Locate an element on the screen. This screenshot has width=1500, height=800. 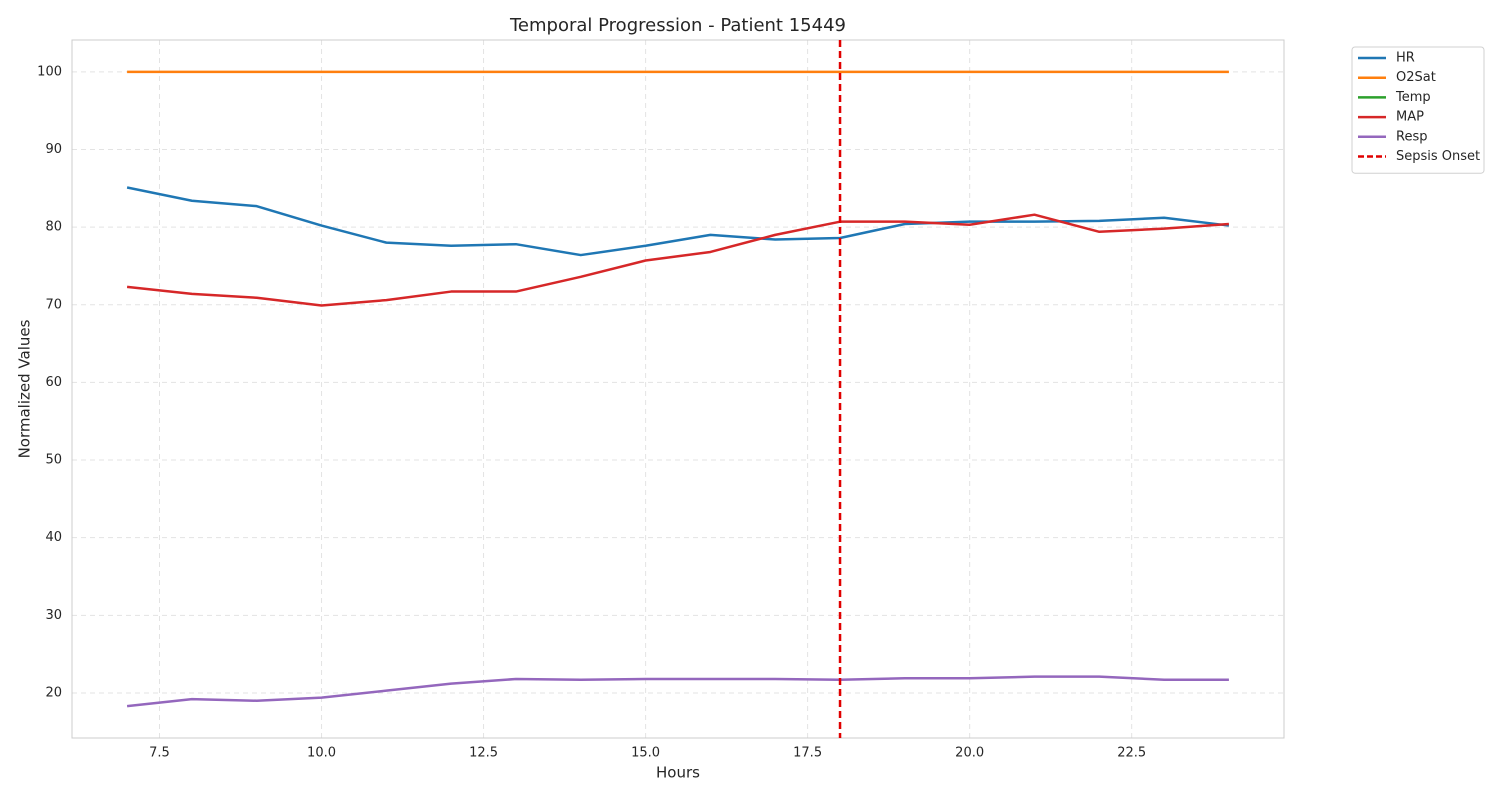
legend-label: O2Sat is located at coordinates (1416, 77).